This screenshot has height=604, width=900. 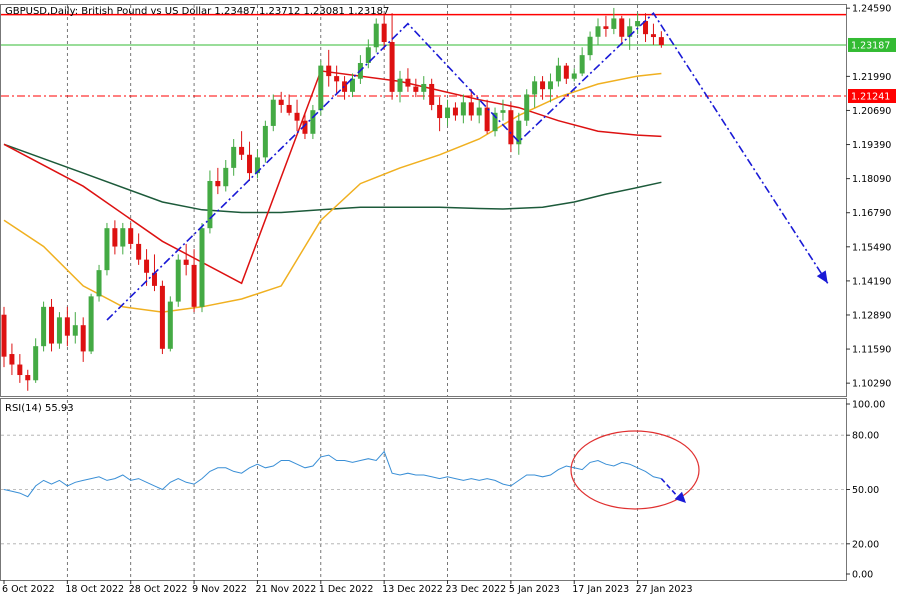 I want to click on price-tick-label: 1.19390, so click(x=871, y=145).